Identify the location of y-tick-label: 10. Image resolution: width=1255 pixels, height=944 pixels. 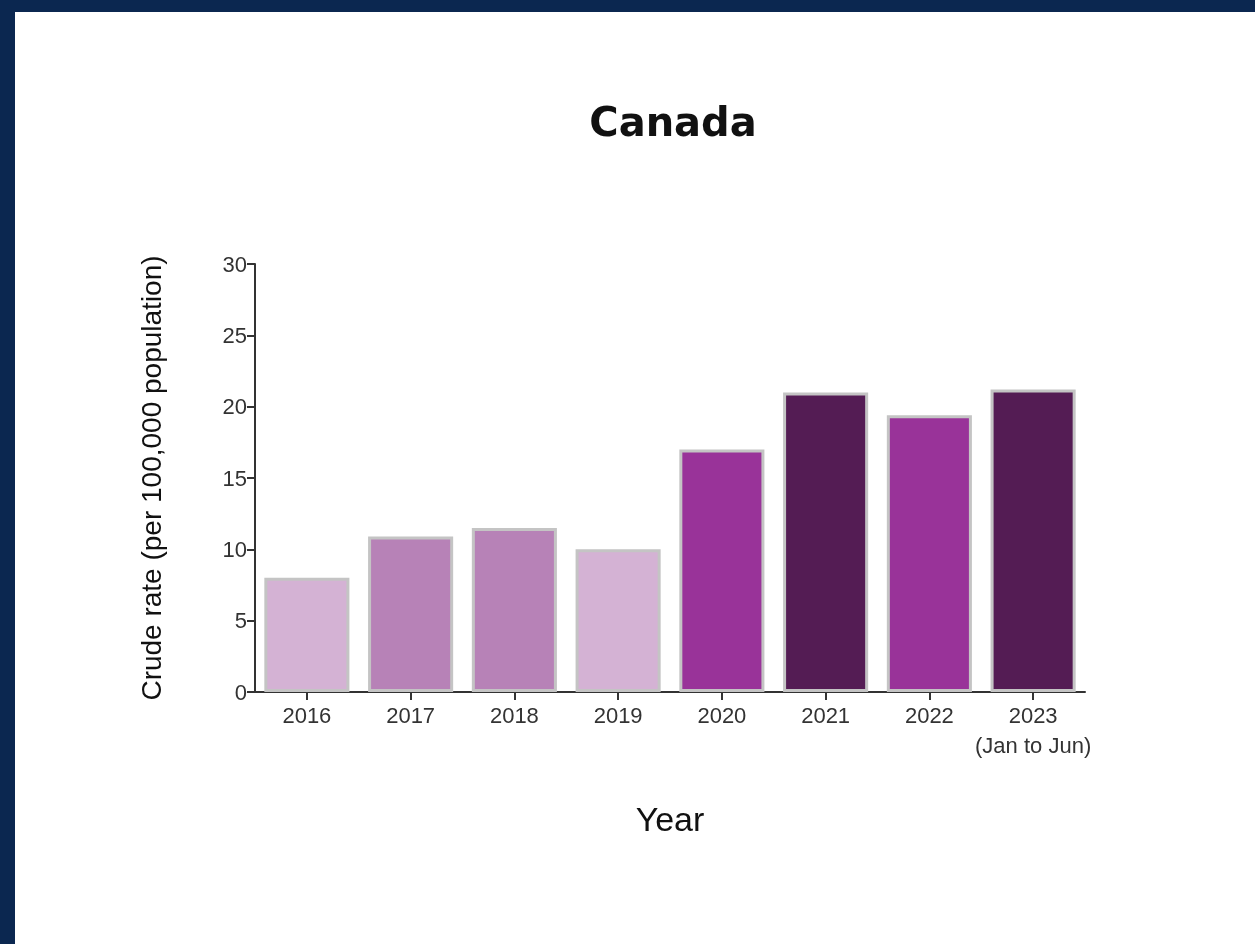
(234, 549).